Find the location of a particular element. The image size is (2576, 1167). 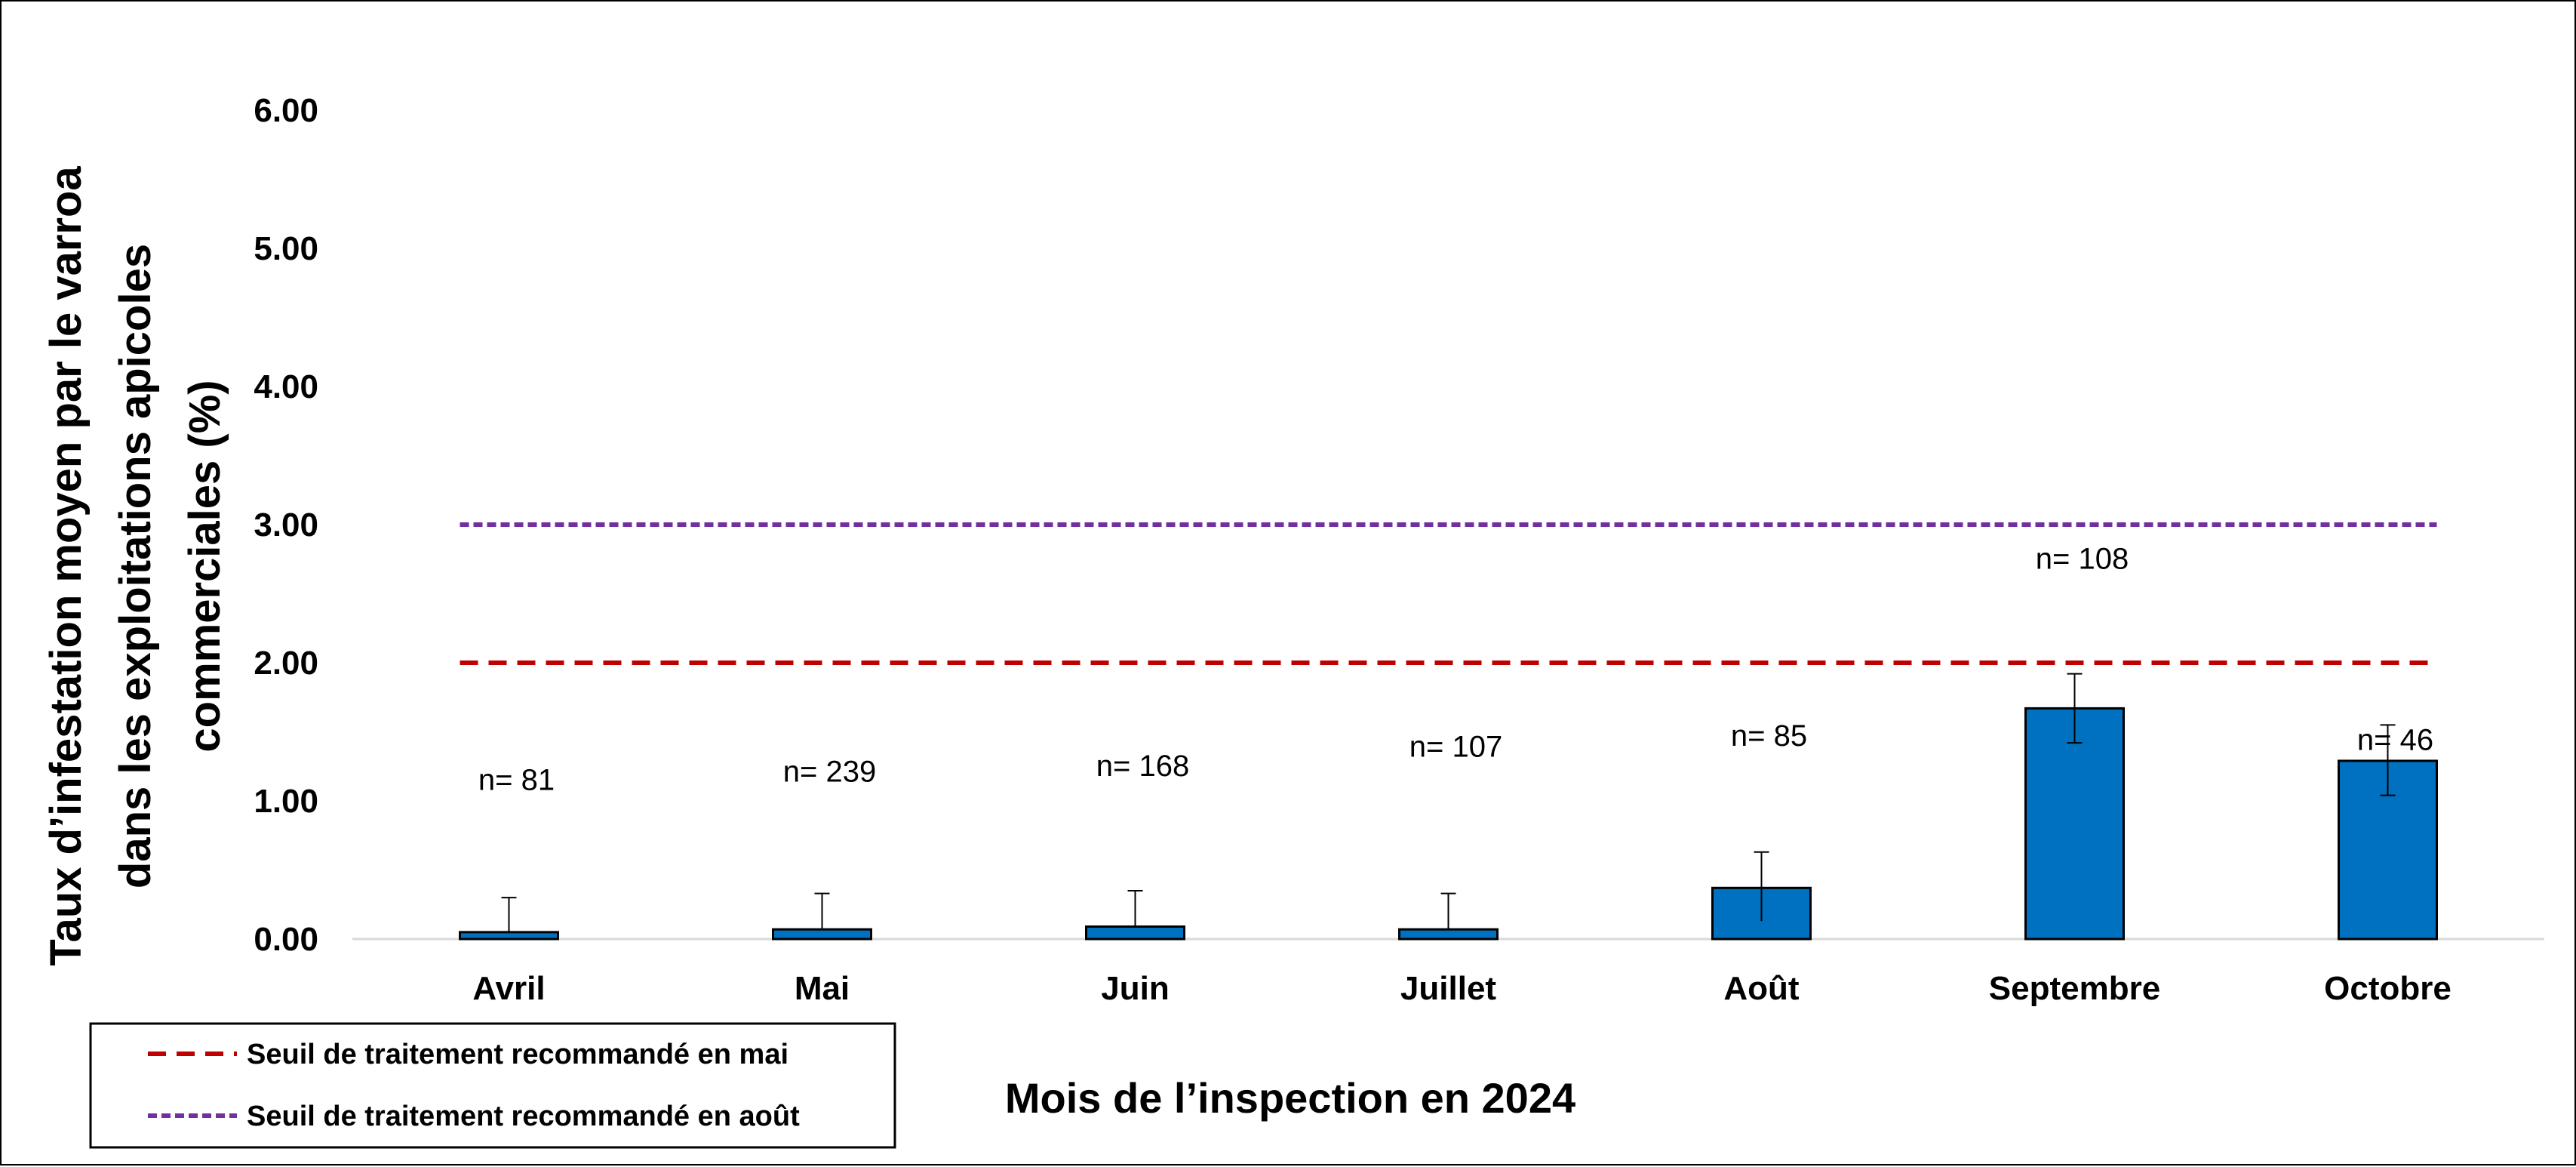

category-label: Juin is located at coordinates (1135, 988).